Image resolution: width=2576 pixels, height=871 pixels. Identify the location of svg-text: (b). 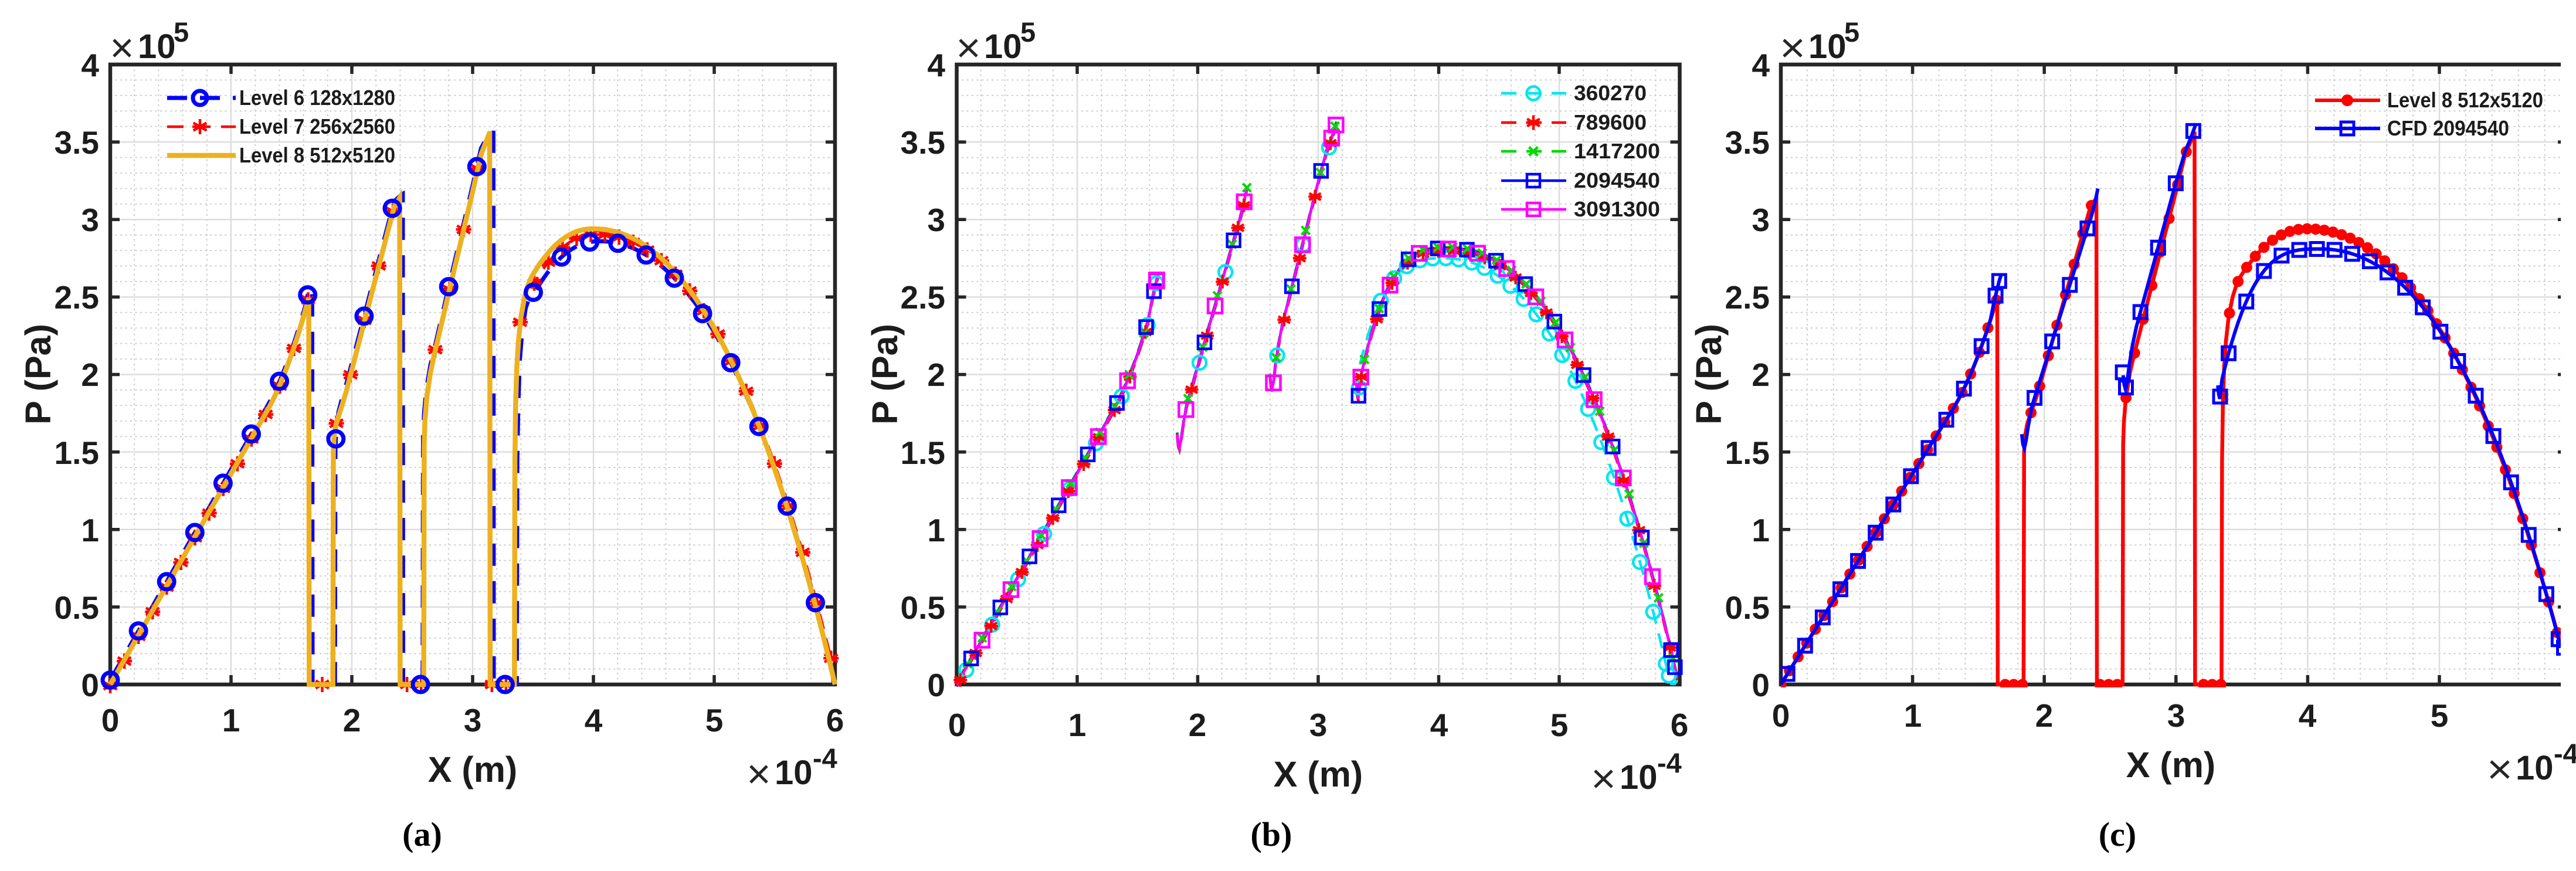
(1271, 834).